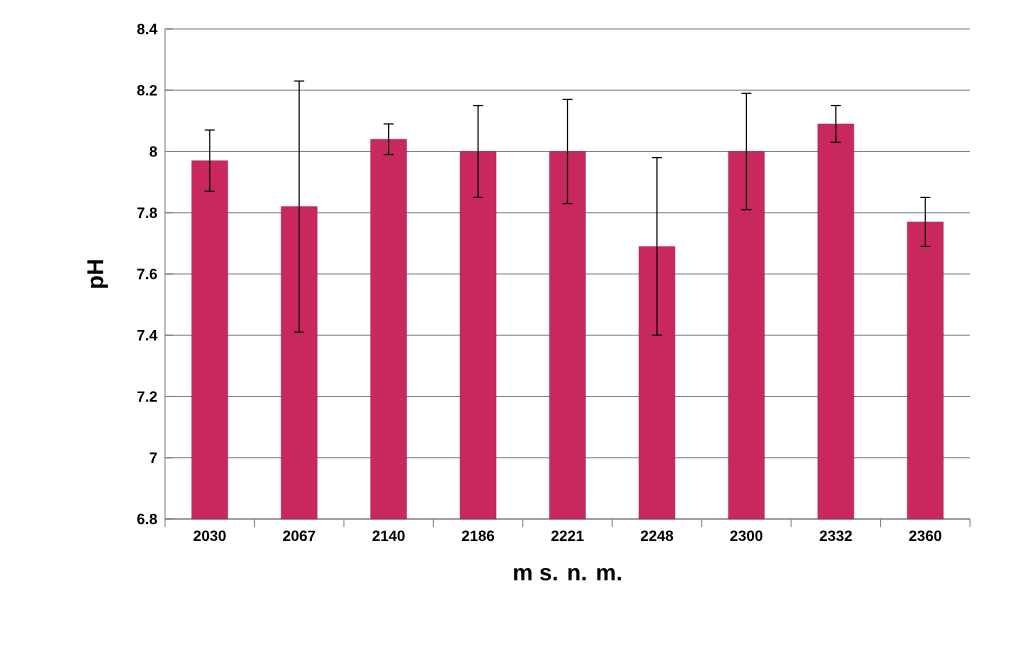  Describe the element at coordinates (147, 335) in the screenshot. I see `y-tick-label: 7.4` at that location.